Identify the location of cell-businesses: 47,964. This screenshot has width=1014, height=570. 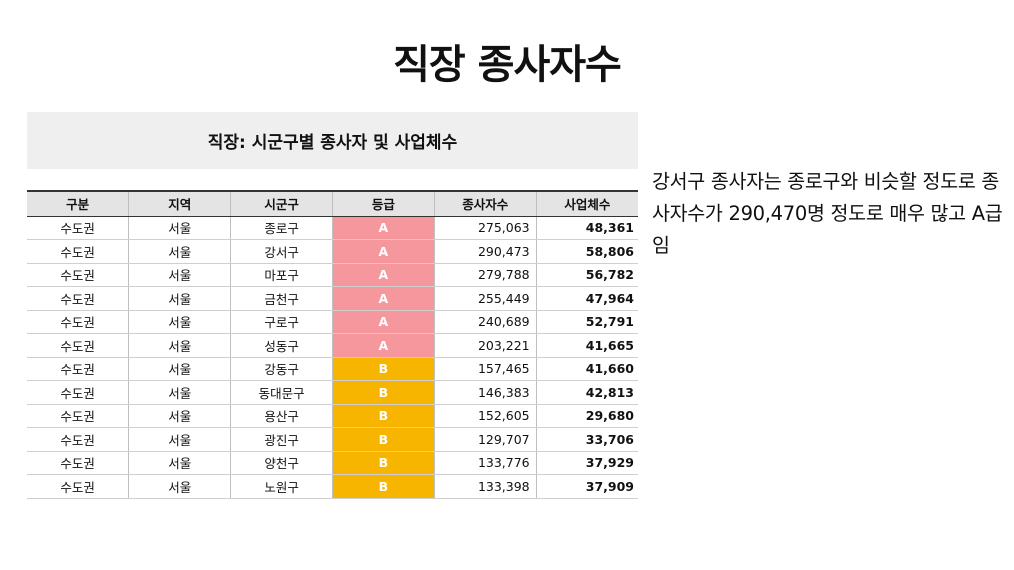
(586, 298).